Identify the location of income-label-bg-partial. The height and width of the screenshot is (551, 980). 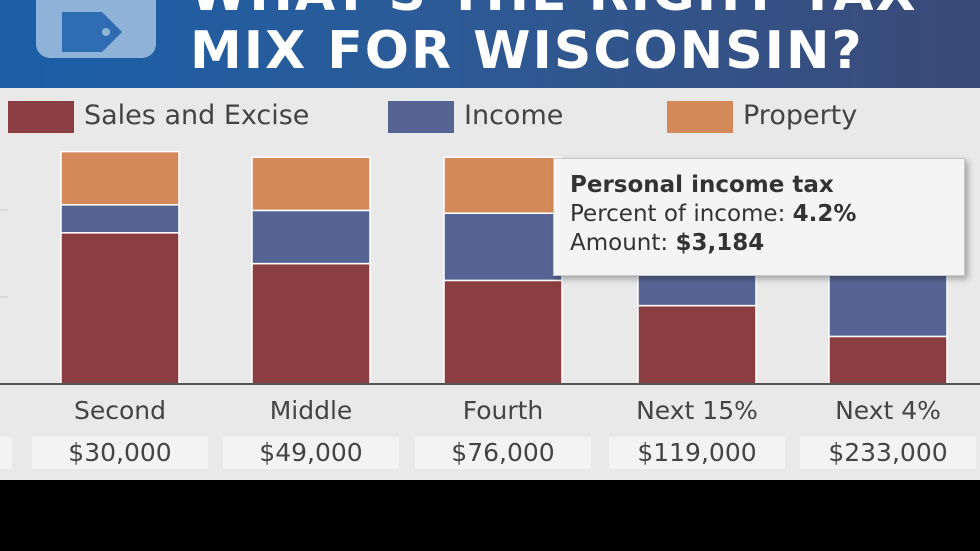
(6, 453).